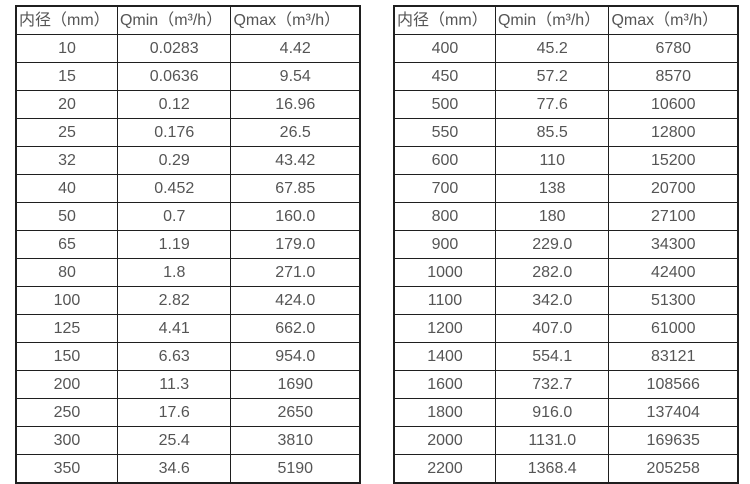 The height and width of the screenshot is (484, 750). What do you see at coordinates (673, 356) in the screenshot?
I see `table-cell: 83121` at bounding box center [673, 356].